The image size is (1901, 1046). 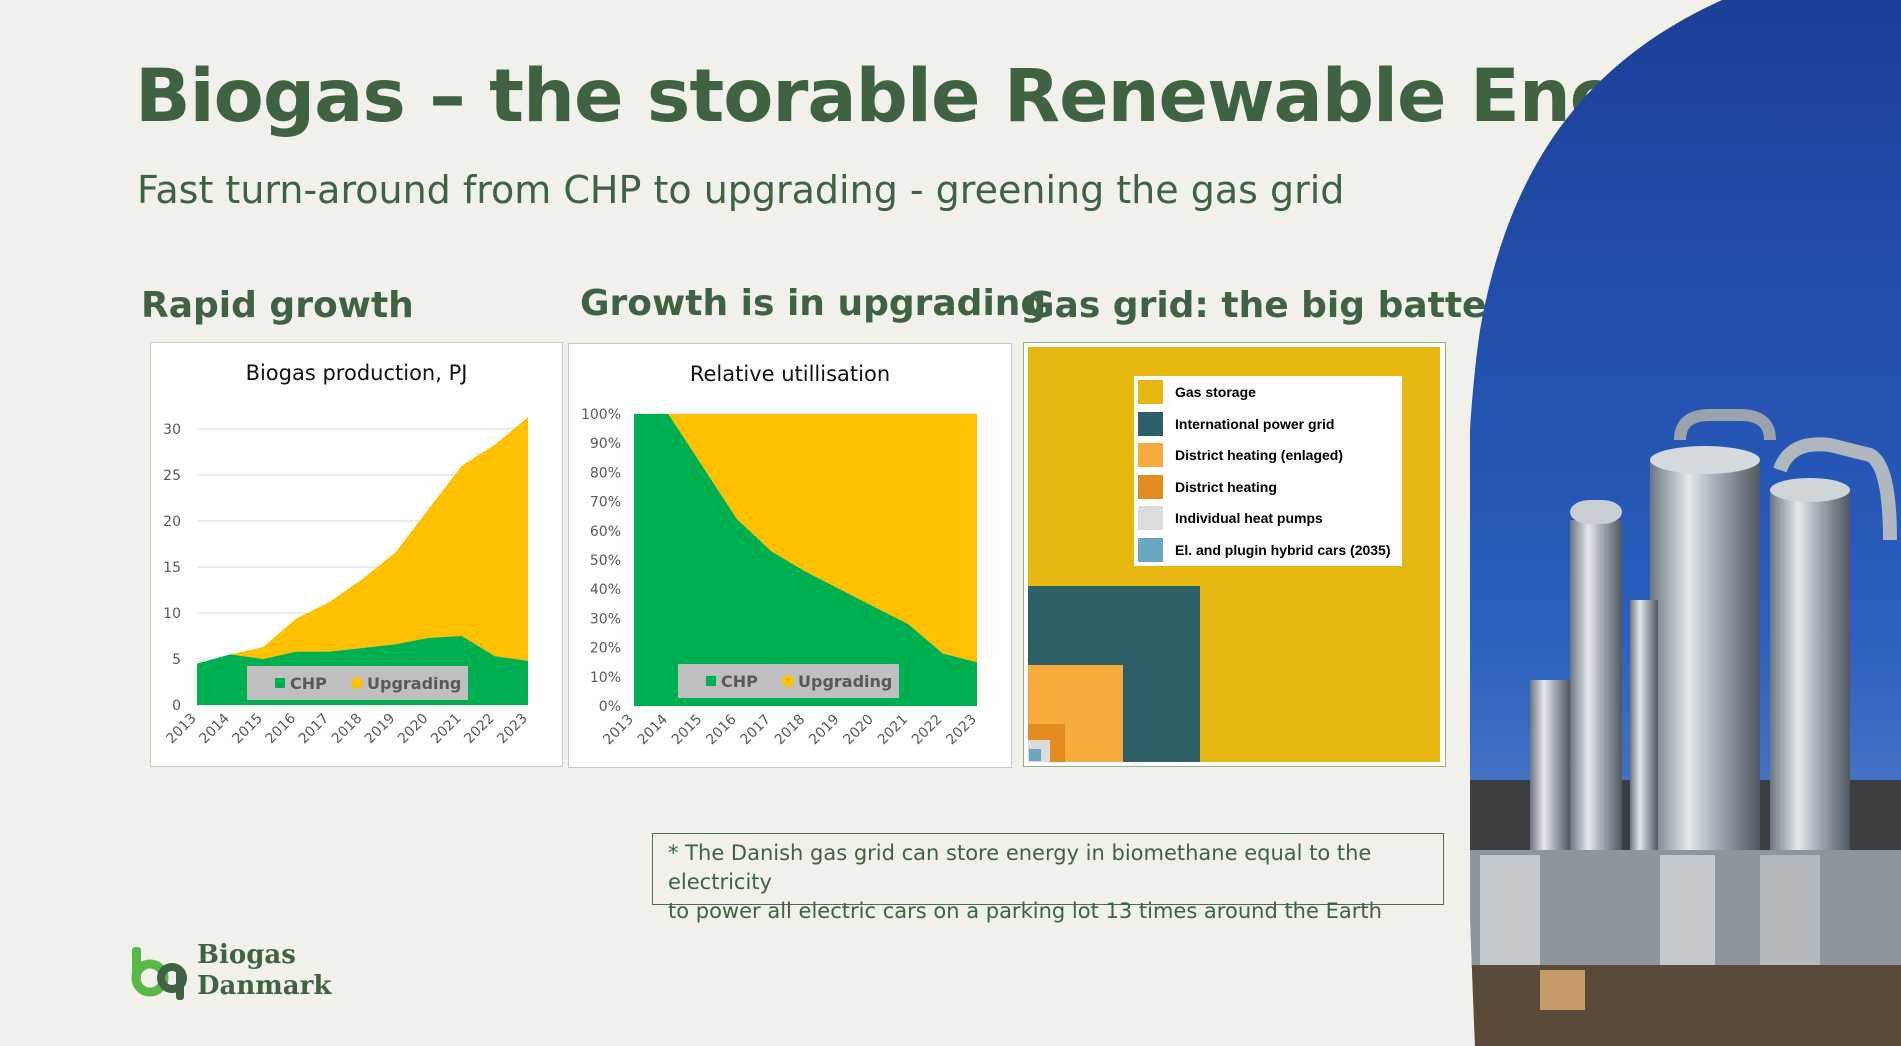 What do you see at coordinates (605, 561) in the screenshot?
I see `y-tick-label: 50%` at bounding box center [605, 561].